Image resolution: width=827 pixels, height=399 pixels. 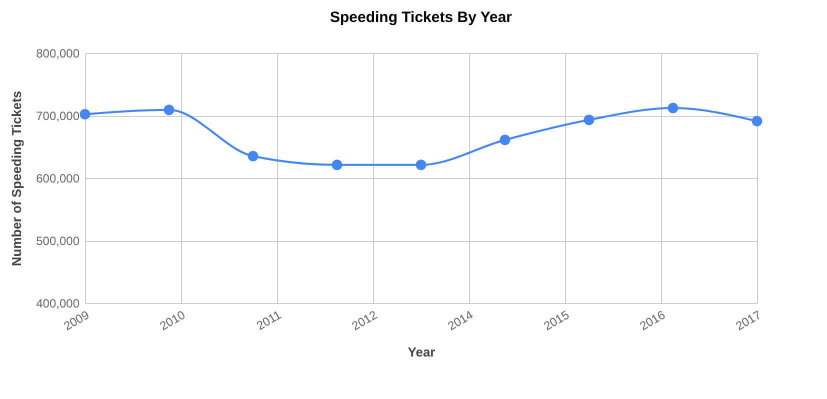 I want to click on y-tick-label: 500,000, so click(x=58, y=241).